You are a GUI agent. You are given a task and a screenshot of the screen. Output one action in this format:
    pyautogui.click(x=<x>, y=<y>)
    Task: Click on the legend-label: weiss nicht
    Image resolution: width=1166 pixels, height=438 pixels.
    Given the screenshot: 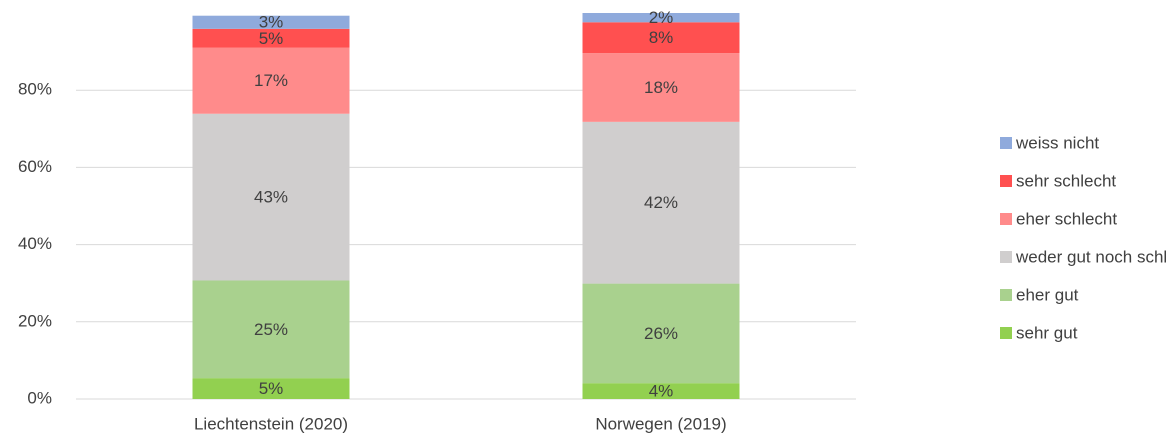 What is the action you would take?
    pyautogui.click(x=1057, y=142)
    